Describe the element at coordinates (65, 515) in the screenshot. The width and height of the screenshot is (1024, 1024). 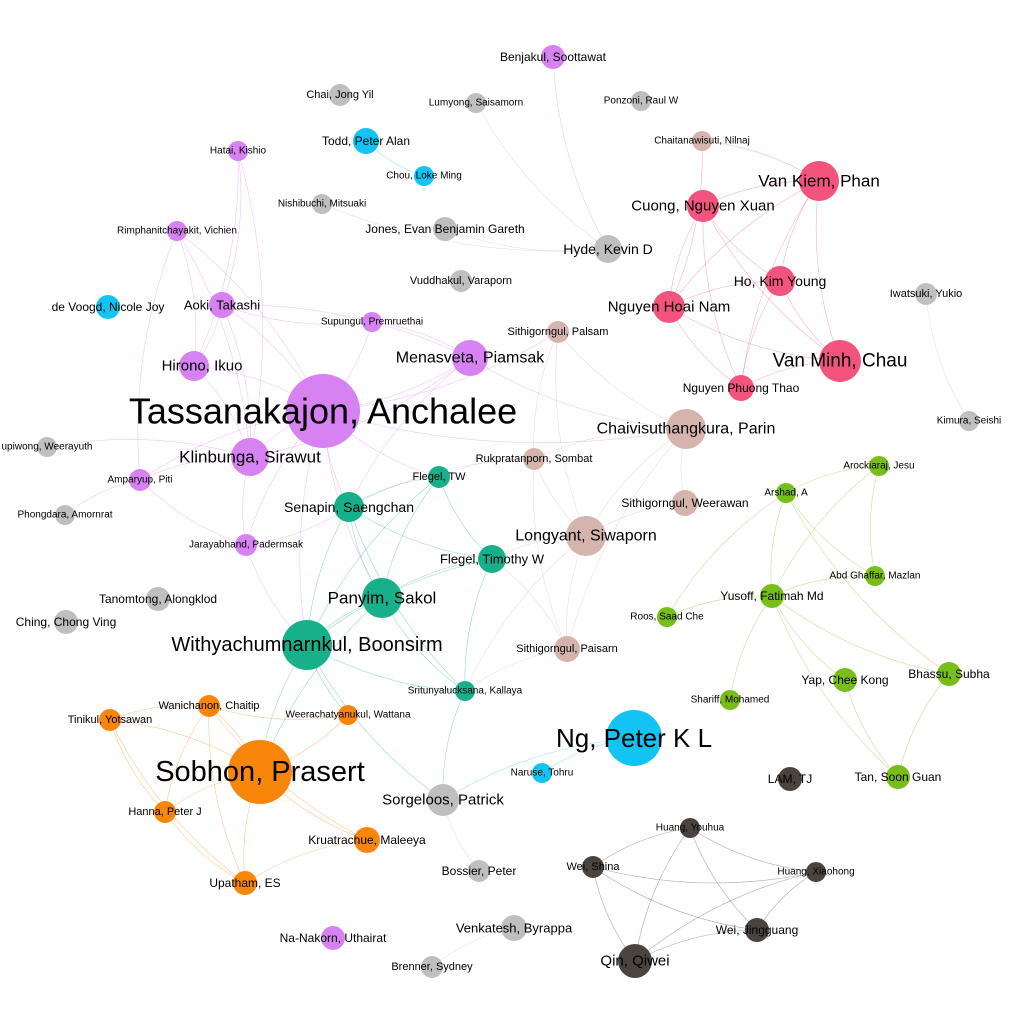
I see `node-phongdara-amornrat: Phongdara, Amornrat` at that location.